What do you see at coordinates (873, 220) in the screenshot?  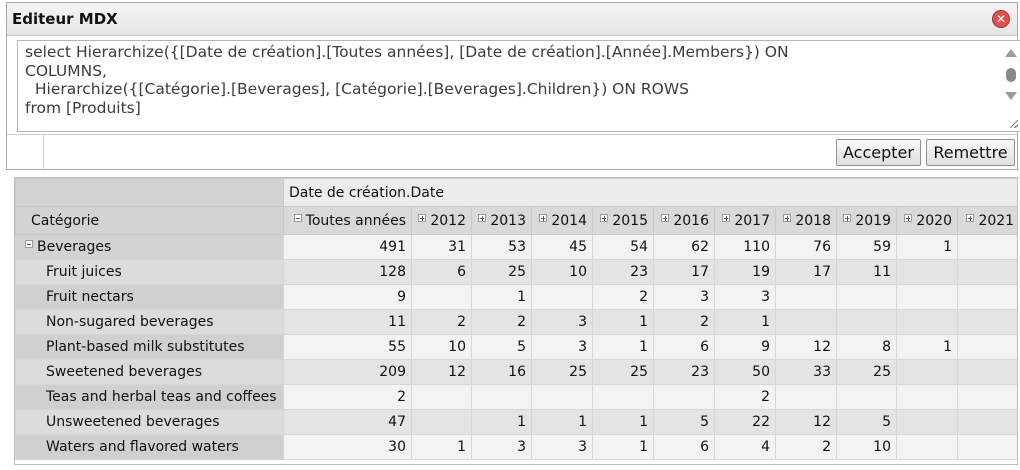 I see `column-header-label: 2019` at bounding box center [873, 220].